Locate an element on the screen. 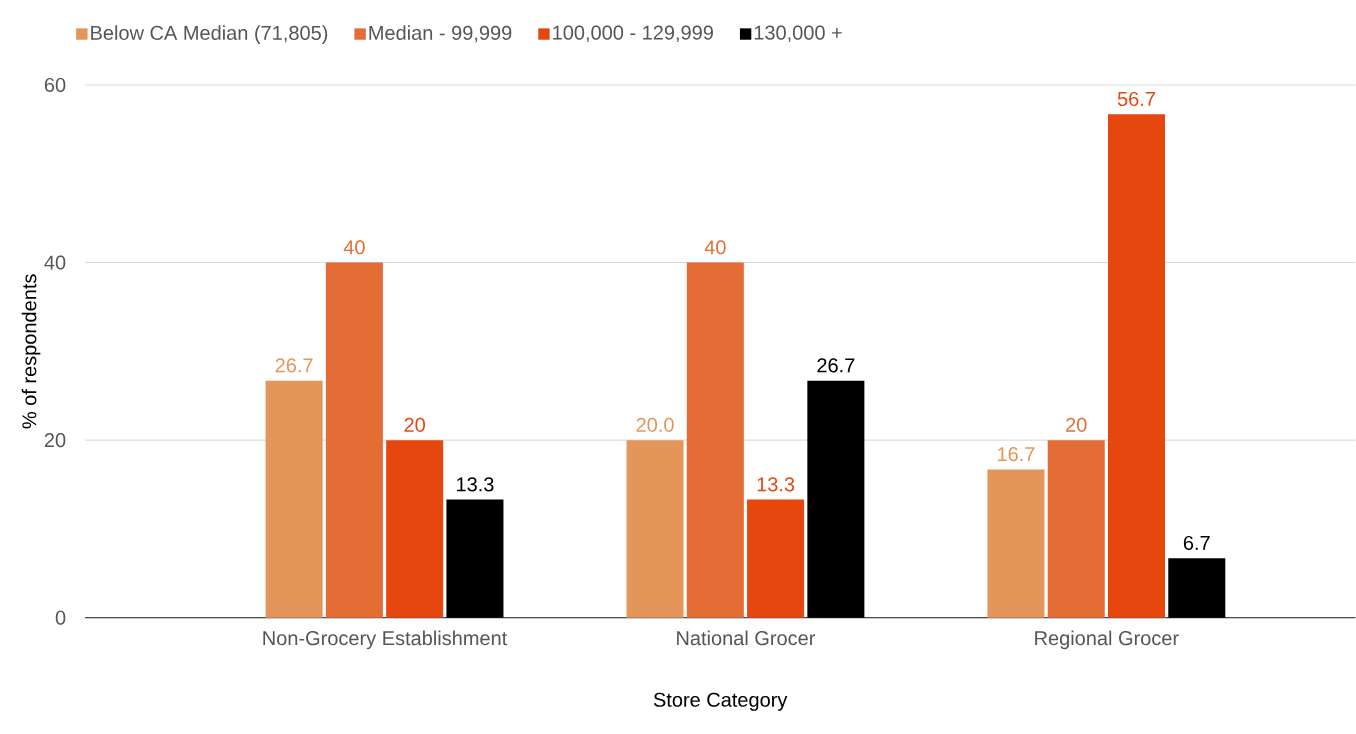  x-axis-title: Store Category is located at coordinates (720, 701).